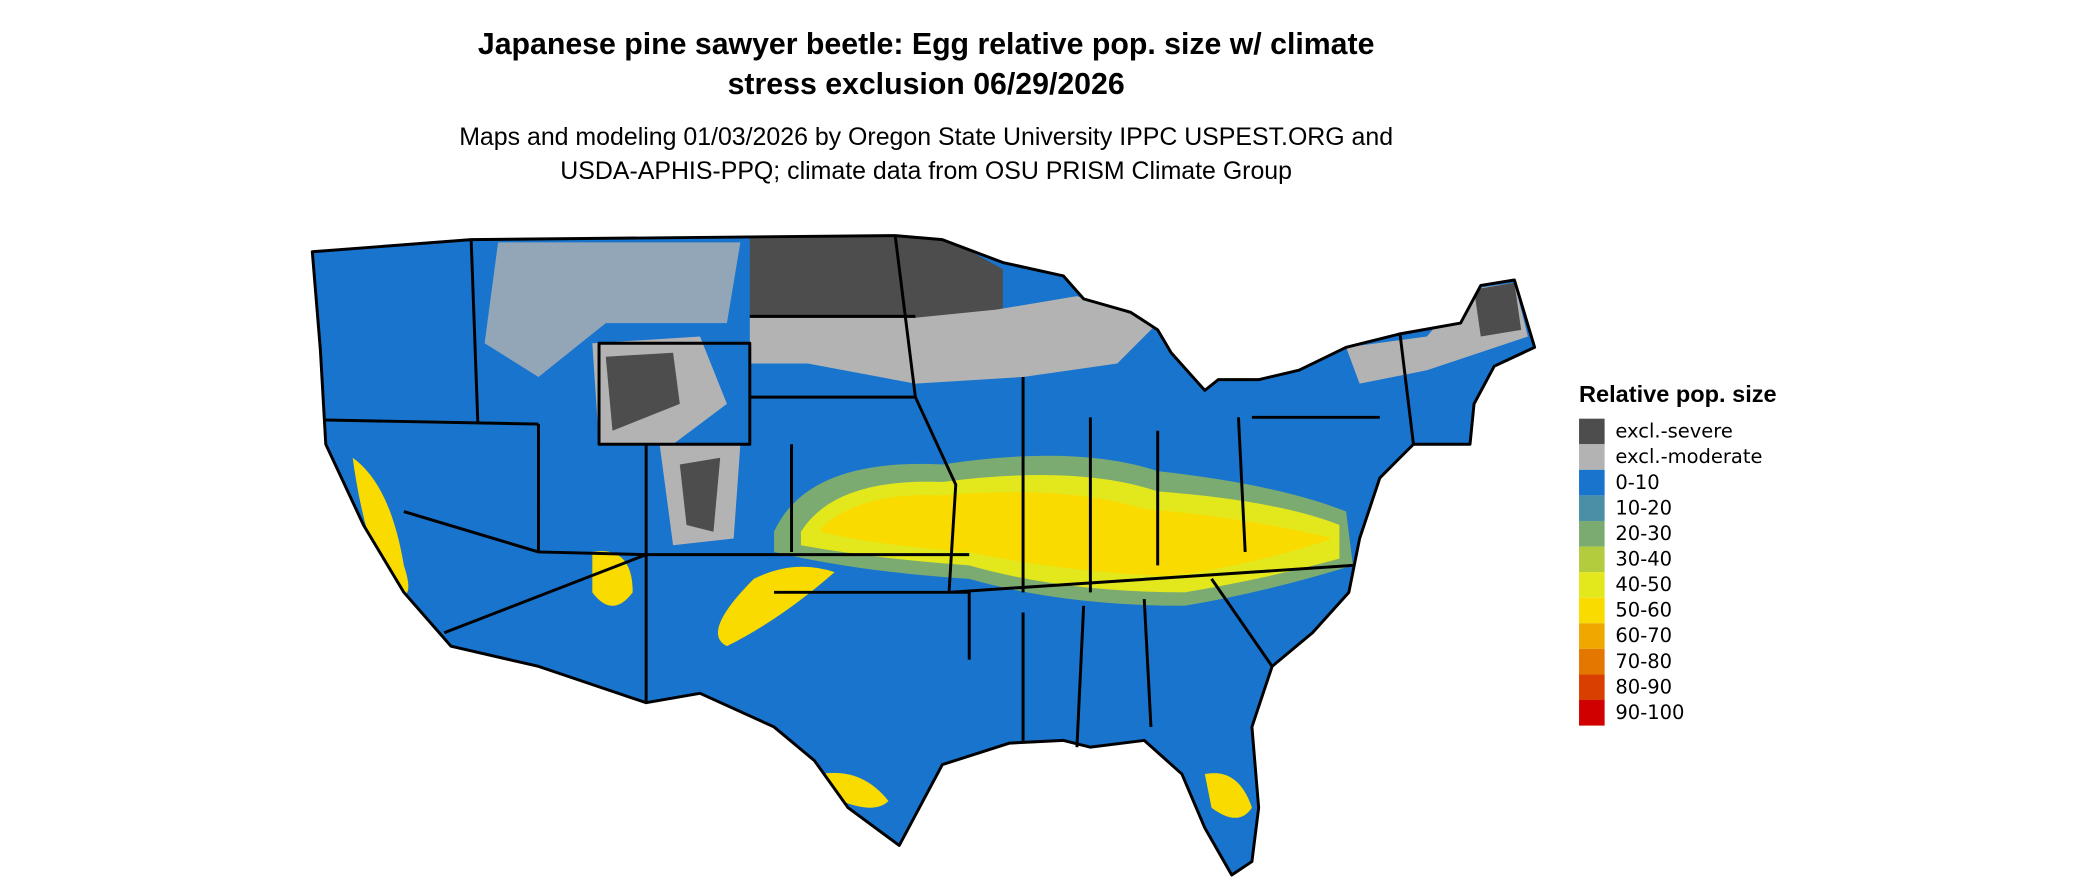 Image resolution: width=2100 pixels, height=892 pixels. Describe the element at coordinates (1688, 456) in the screenshot. I see `legend-label: excl.-moderate` at that location.